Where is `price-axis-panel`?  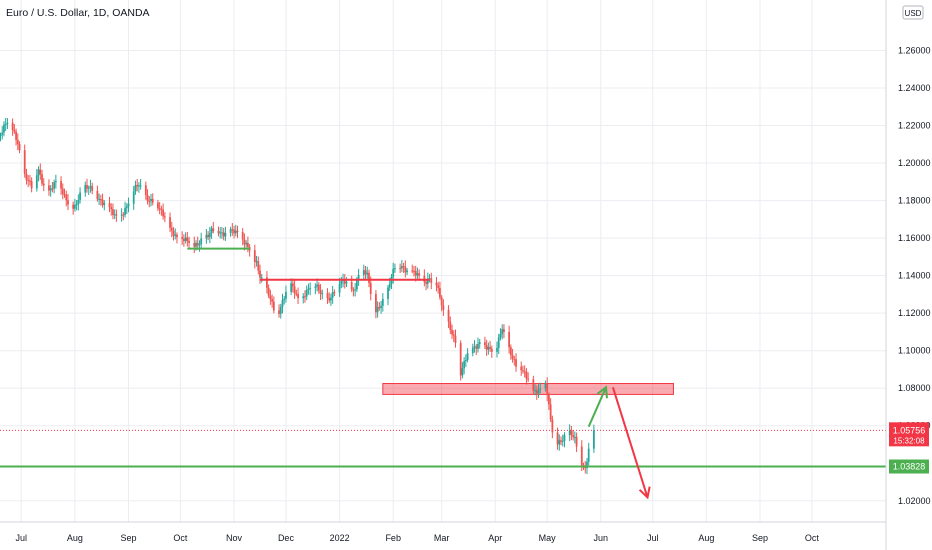
price-axis-panel is located at coordinates (909, 275).